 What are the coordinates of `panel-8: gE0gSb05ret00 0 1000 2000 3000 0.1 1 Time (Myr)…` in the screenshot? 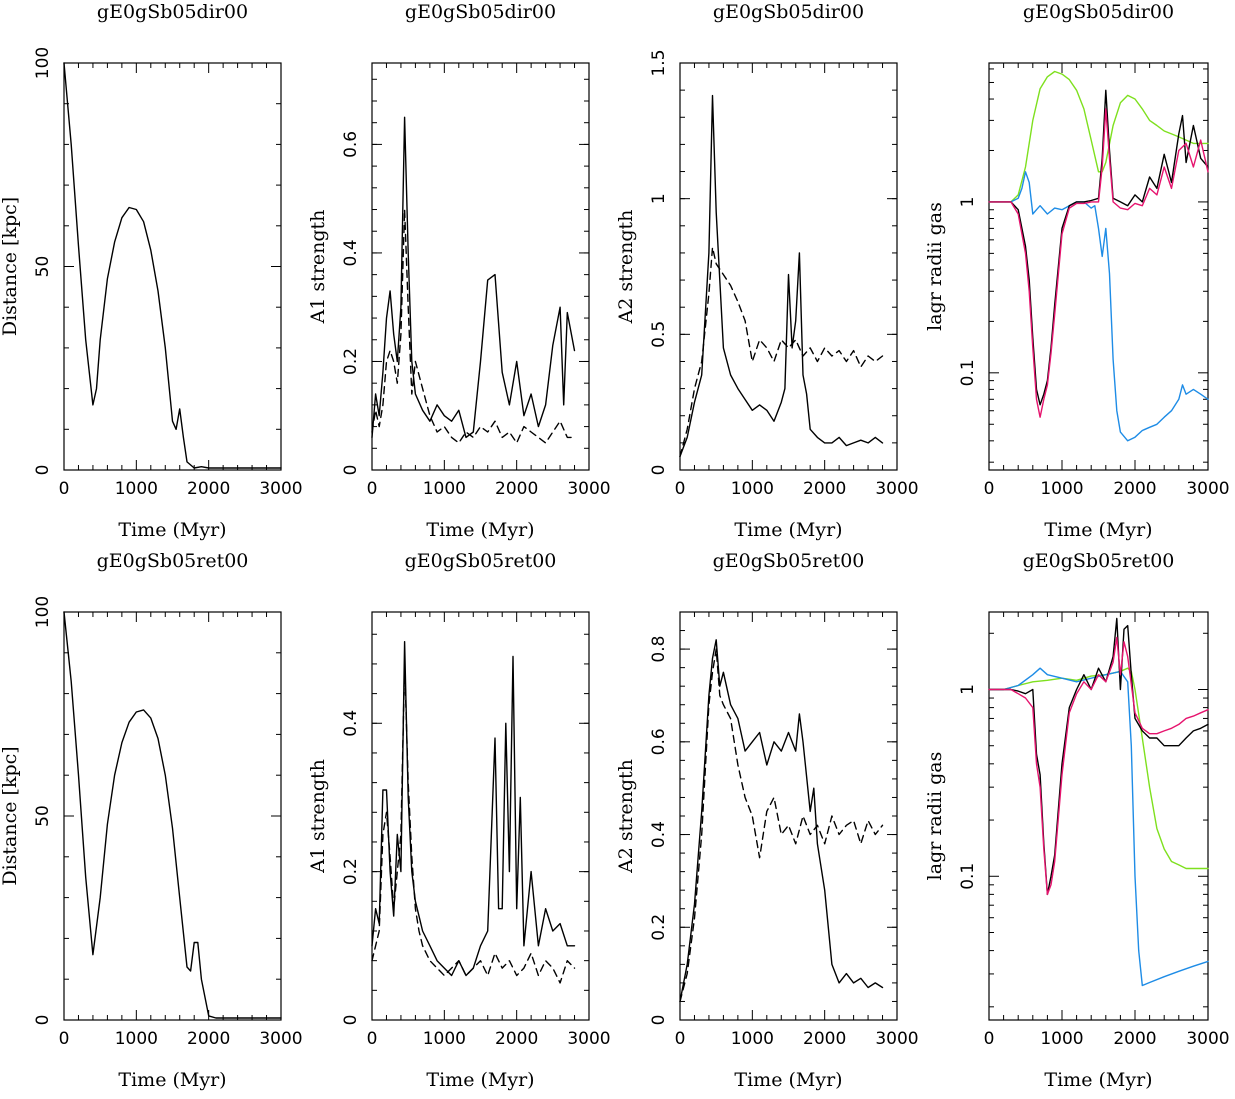 It's located at (1077, 820).